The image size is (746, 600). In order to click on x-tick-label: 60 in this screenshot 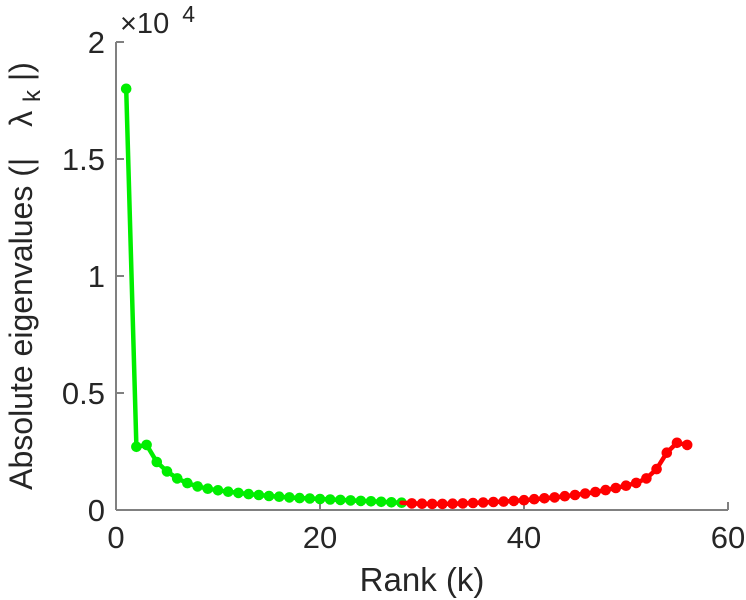, I will do `click(728, 537)`.